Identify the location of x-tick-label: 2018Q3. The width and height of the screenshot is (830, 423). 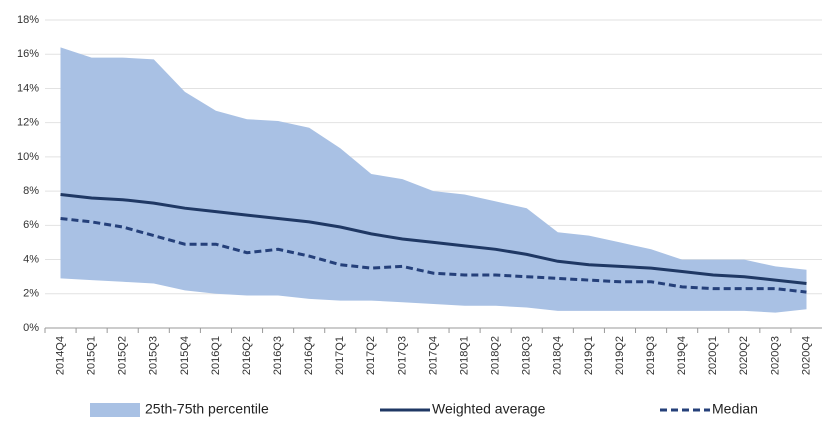
(527, 355).